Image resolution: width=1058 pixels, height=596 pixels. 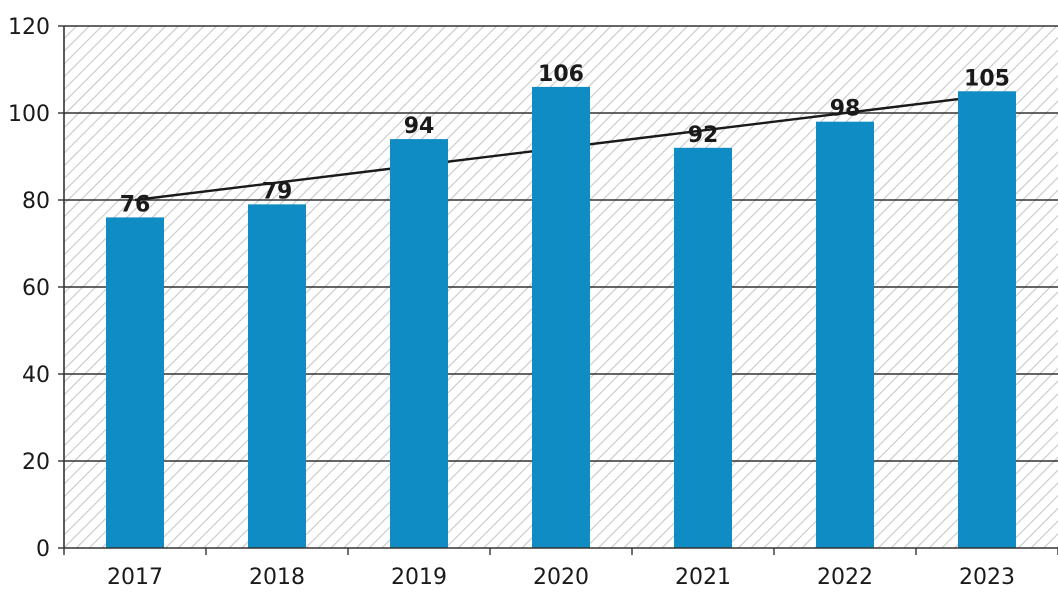 What do you see at coordinates (29, 114) in the screenshot?
I see `y-tick-label-100: 100` at bounding box center [29, 114].